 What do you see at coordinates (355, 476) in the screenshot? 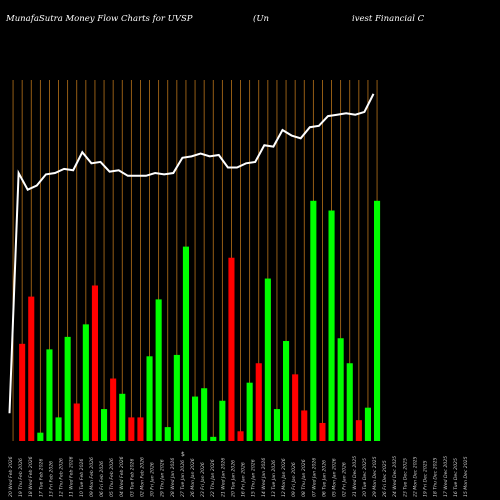
I see `x-tick-label: 31 Wed Dec 2025` at bounding box center [355, 476].